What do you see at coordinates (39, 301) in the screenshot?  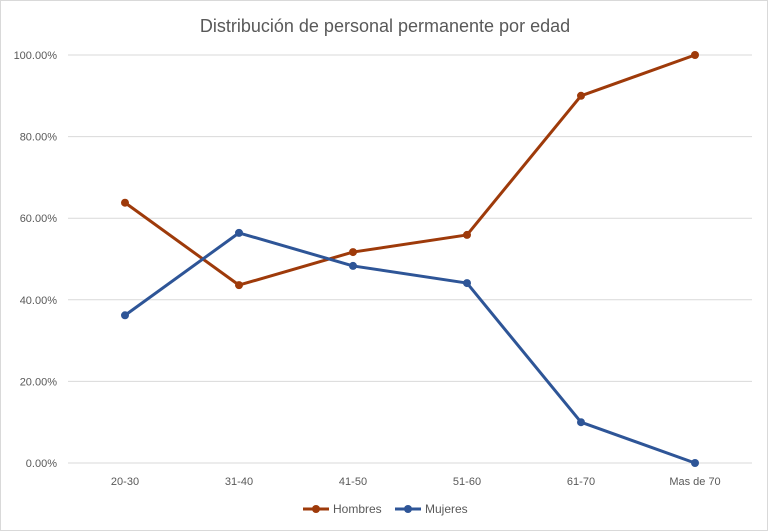 I see `y-tick-label: 40.00%` at bounding box center [39, 301].